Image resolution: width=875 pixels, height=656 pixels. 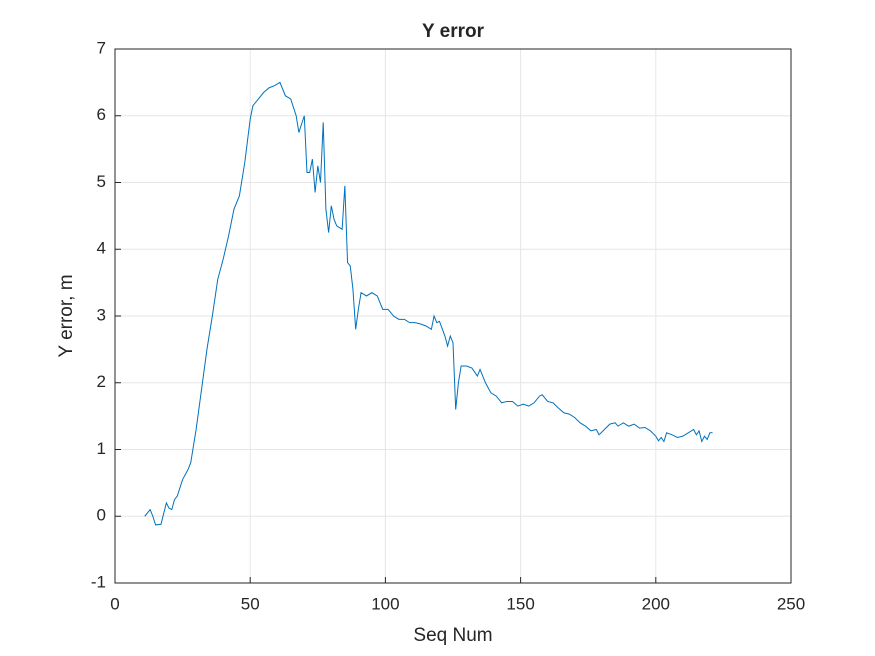 What do you see at coordinates (250, 603) in the screenshot?
I see `x-tick-label: 50` at bounding box center [250, 603].